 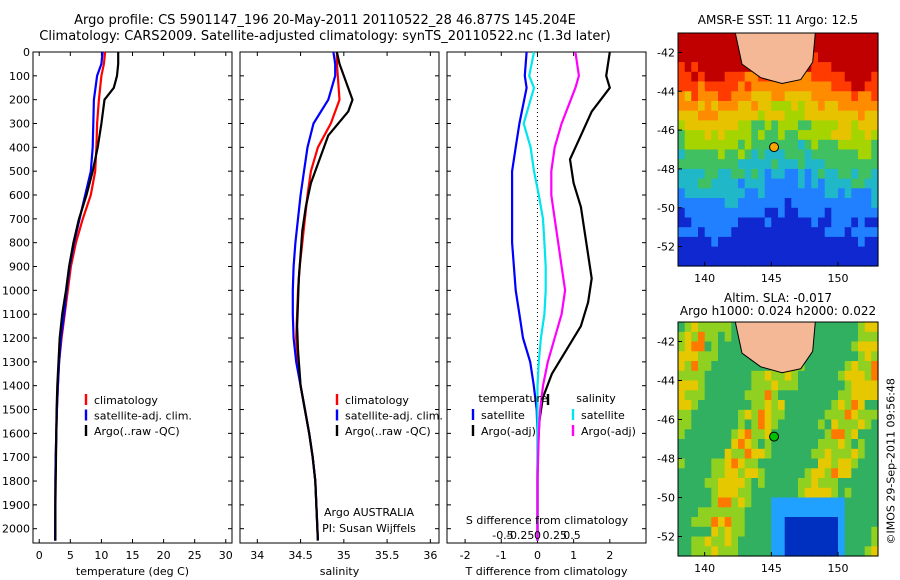 I want to click on temperature-series-argorawqc, so click(x=87, y=296).